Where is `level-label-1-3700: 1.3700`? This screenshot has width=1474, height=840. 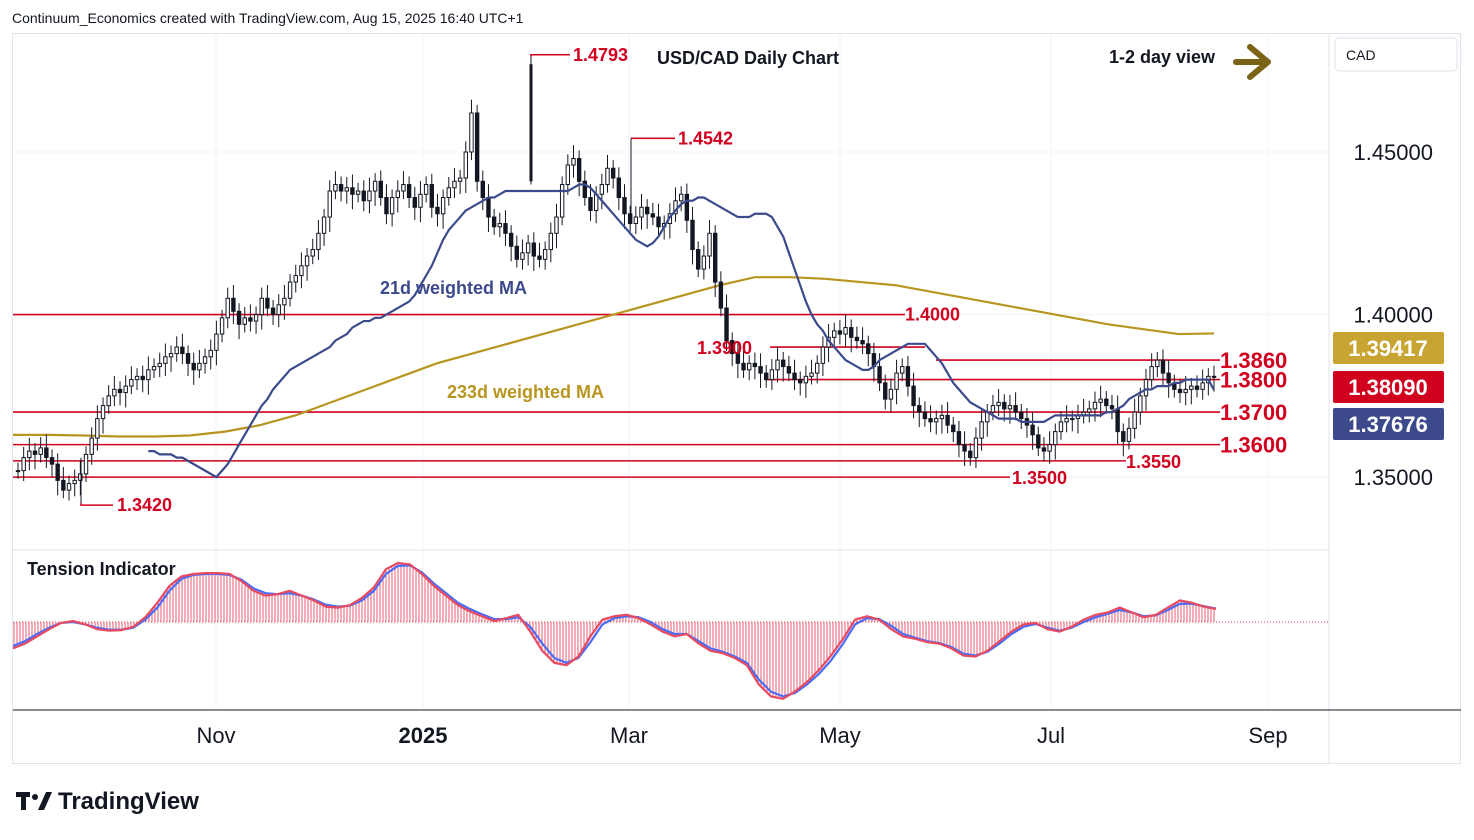
level-label-1-3700: 1.3700 is located at coordinates (1253, 412).